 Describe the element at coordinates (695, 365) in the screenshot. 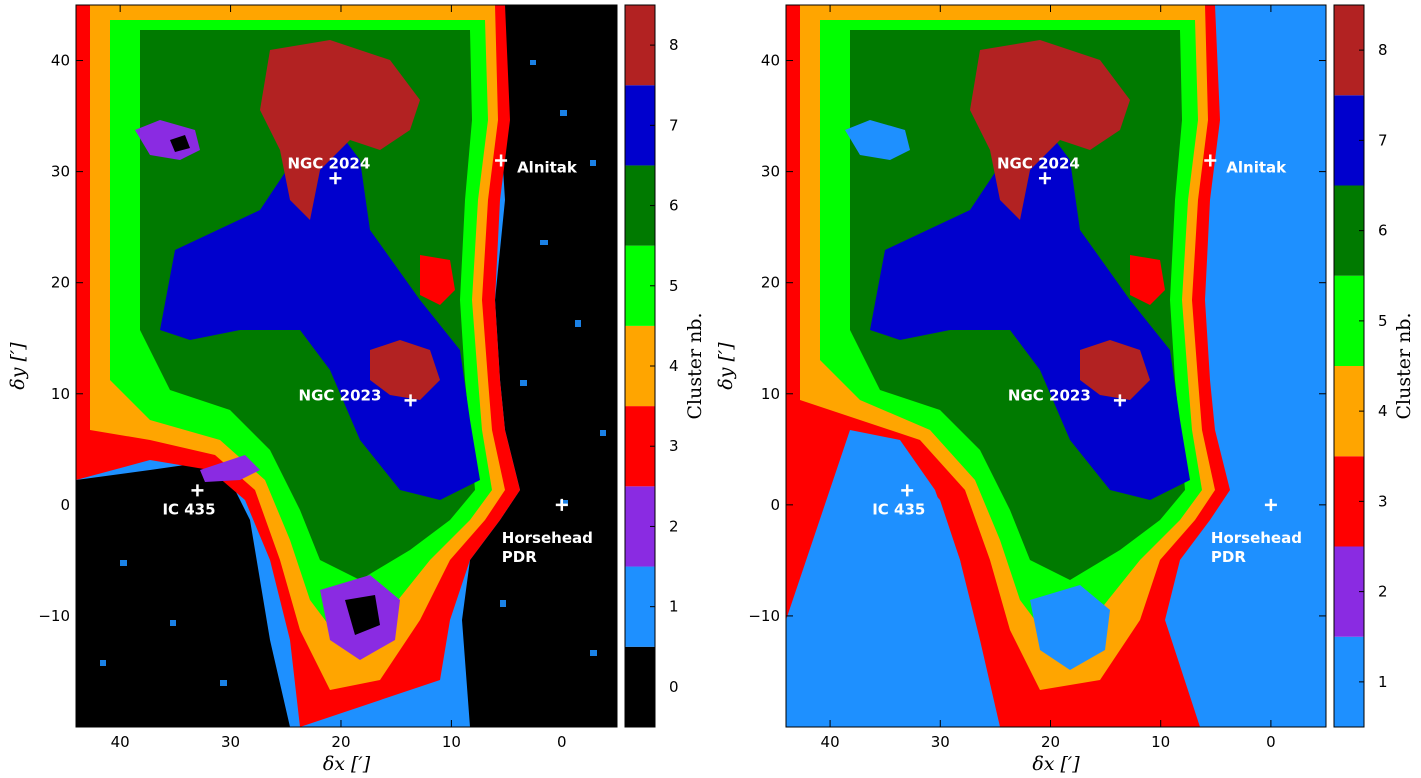

I see `left-colorbar-label: Cluster nb.` at that location.